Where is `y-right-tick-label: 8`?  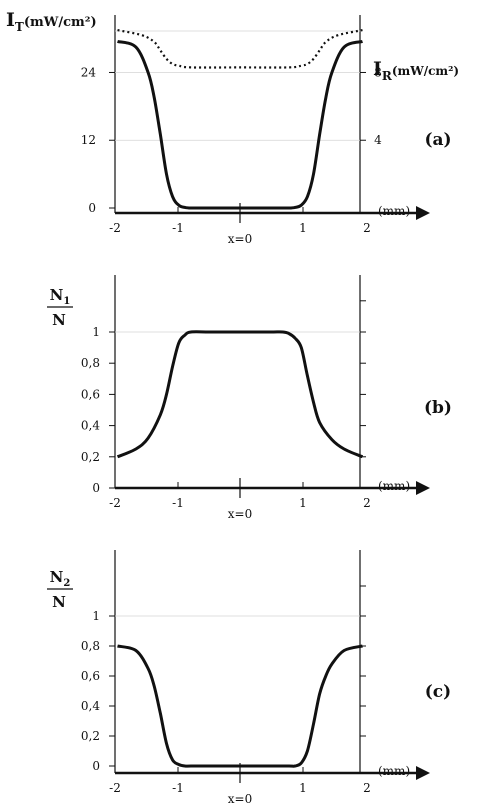
y-right-tick-label: 8 is located at coordinates (378, 72).